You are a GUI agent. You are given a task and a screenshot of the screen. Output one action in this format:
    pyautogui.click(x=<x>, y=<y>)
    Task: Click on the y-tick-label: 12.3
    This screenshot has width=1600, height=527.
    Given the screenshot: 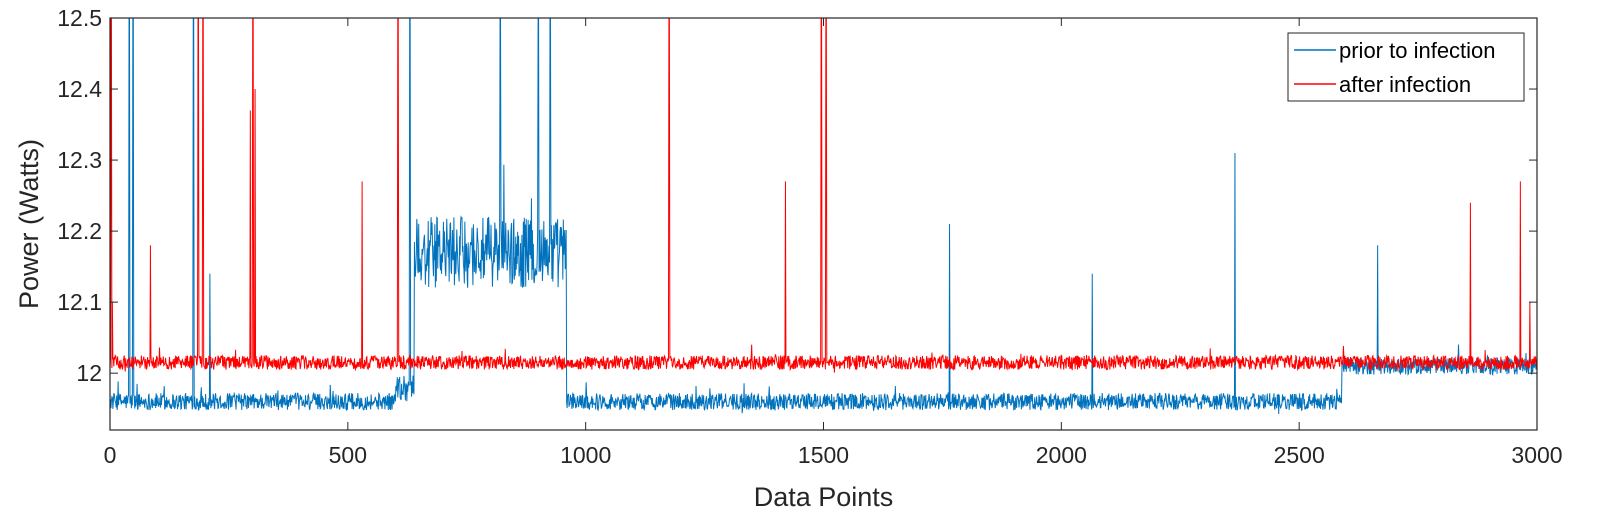 What is the action you would take?
    pyautogui.click(x=79, y=160)
    